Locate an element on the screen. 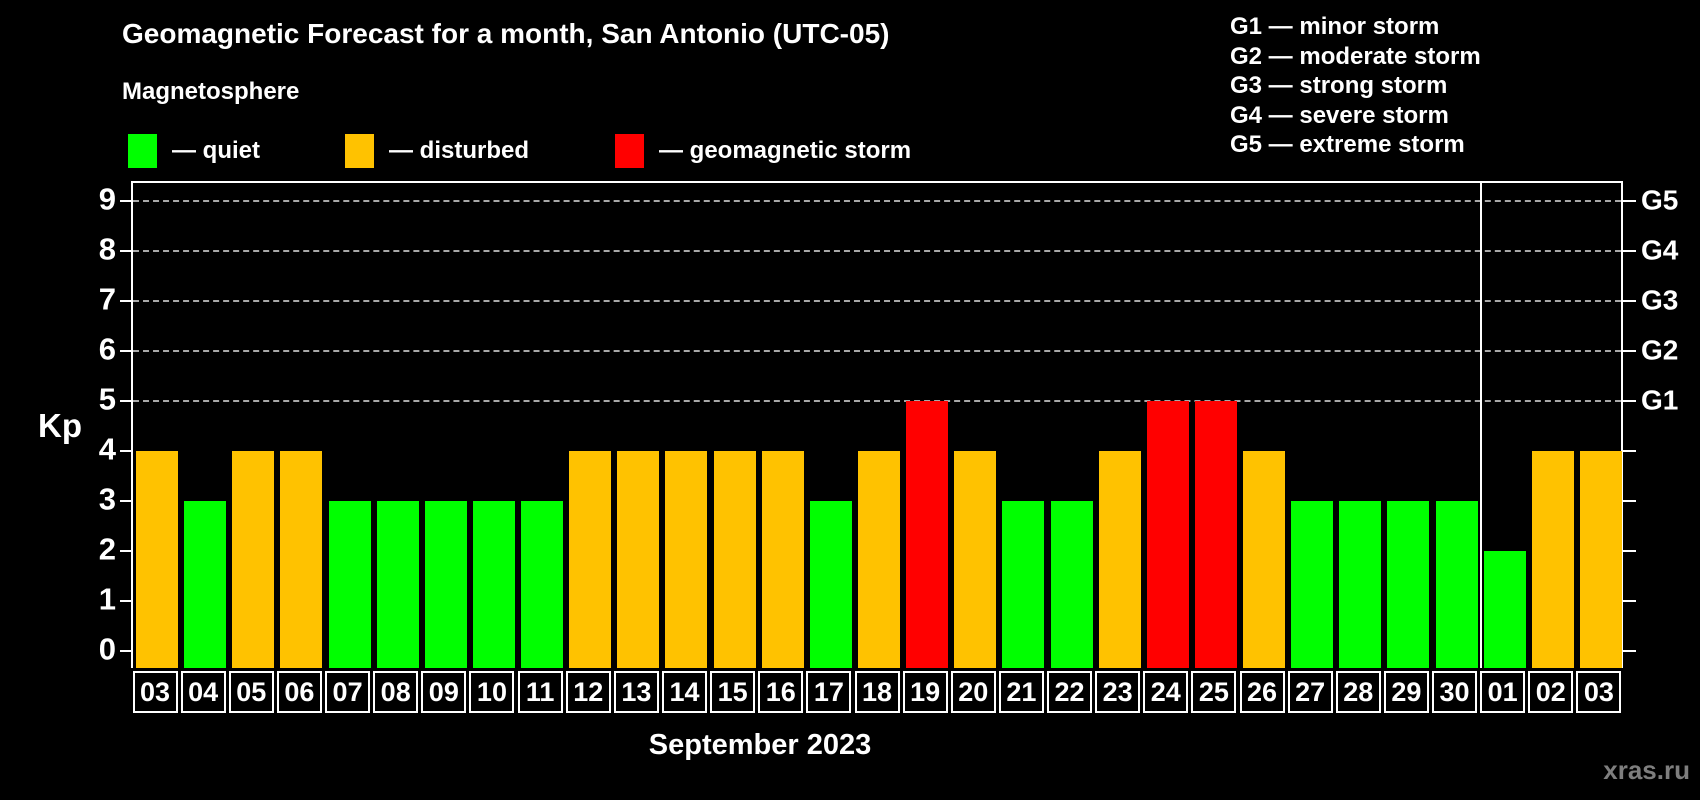 The width and height of the screenshot is (1700, 800). right-axis-label-g3: G3 is located at coordinates (1660, 300).